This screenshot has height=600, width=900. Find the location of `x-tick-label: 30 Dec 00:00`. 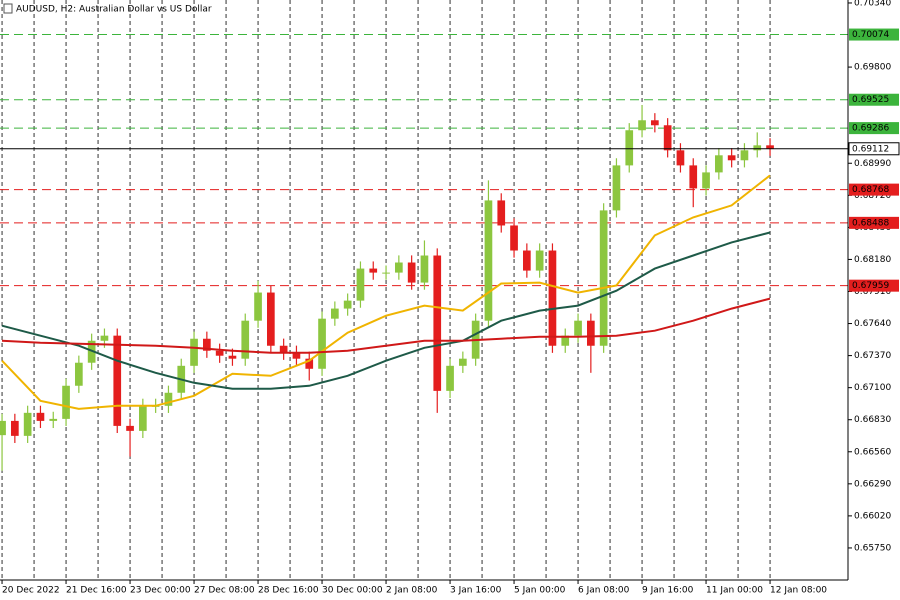

x-tick-label: 30 Dec 00:00 is located at coordinates (352, 591).